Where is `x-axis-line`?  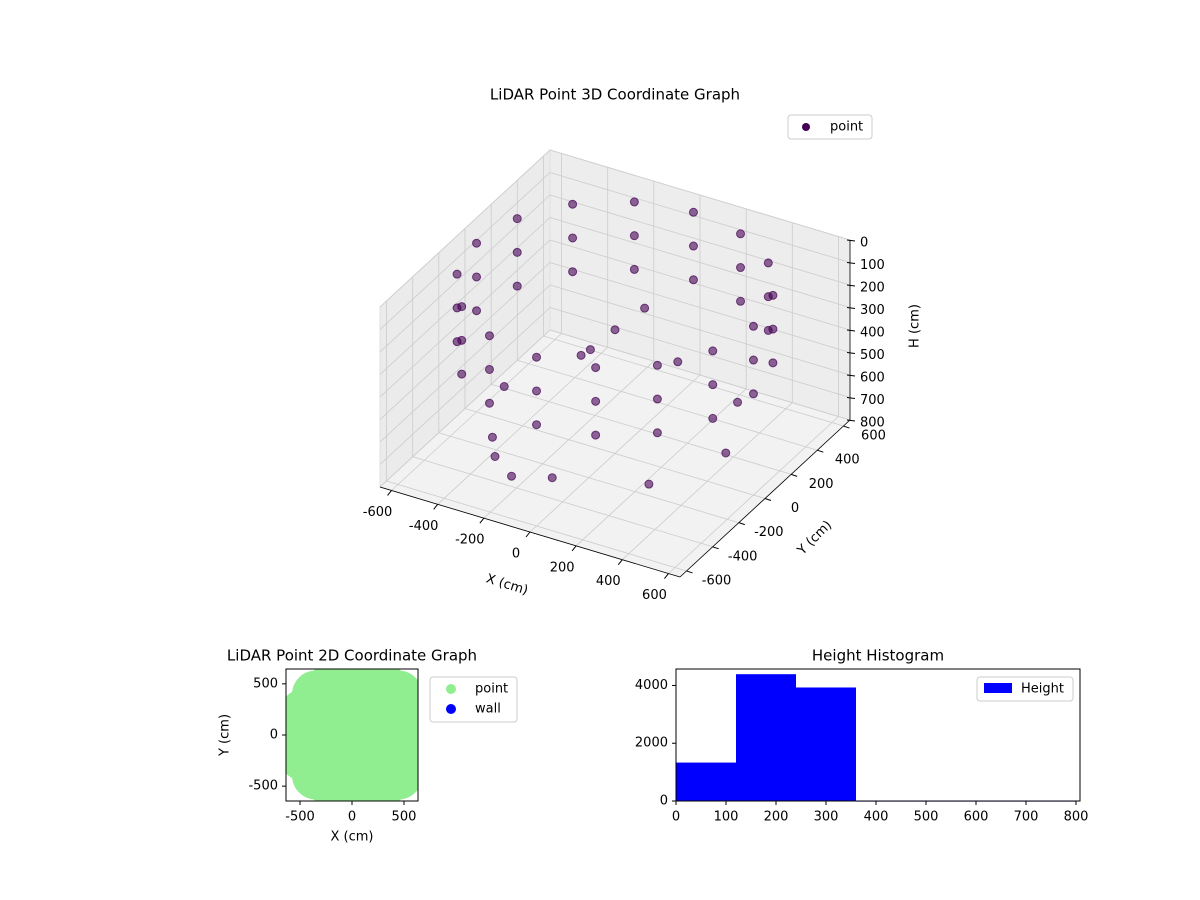
x-axis-line is located at coordinates (530, 532).